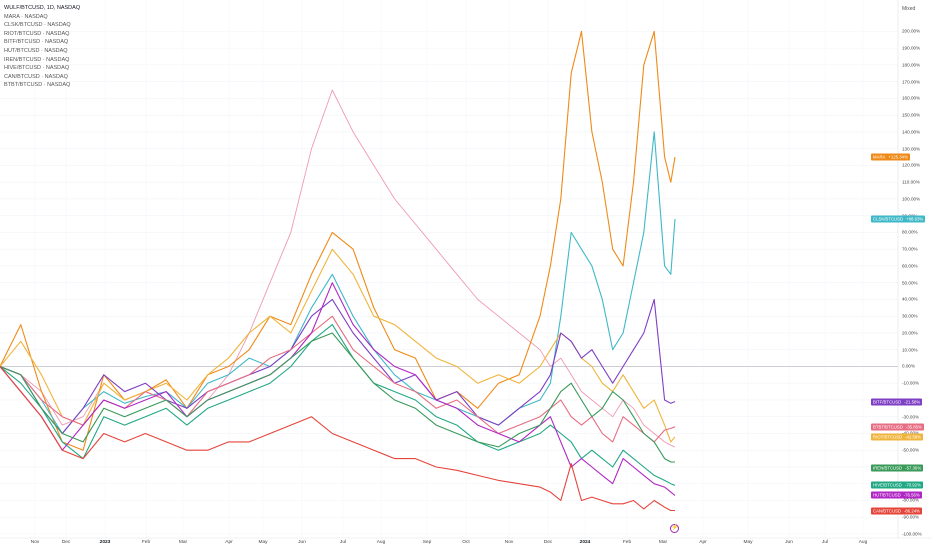 This screenshot has height=550, width=932. What do you see at coordinates (911, 31) in the screenshot?
I see `y-tick-label: 200.00%` at bounding box center [911, 31].